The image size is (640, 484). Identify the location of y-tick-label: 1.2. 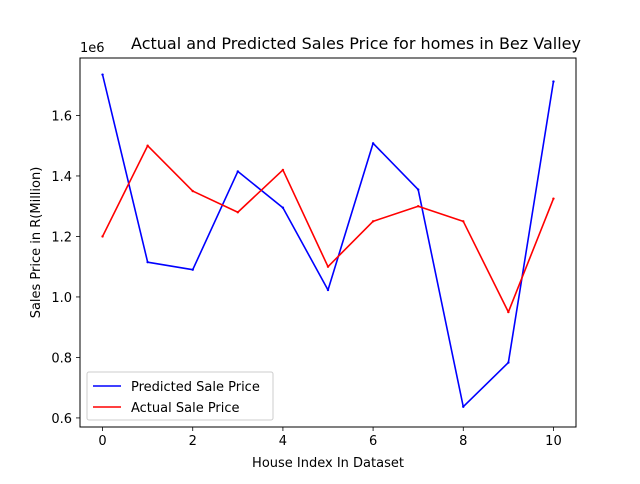
(61, 237).